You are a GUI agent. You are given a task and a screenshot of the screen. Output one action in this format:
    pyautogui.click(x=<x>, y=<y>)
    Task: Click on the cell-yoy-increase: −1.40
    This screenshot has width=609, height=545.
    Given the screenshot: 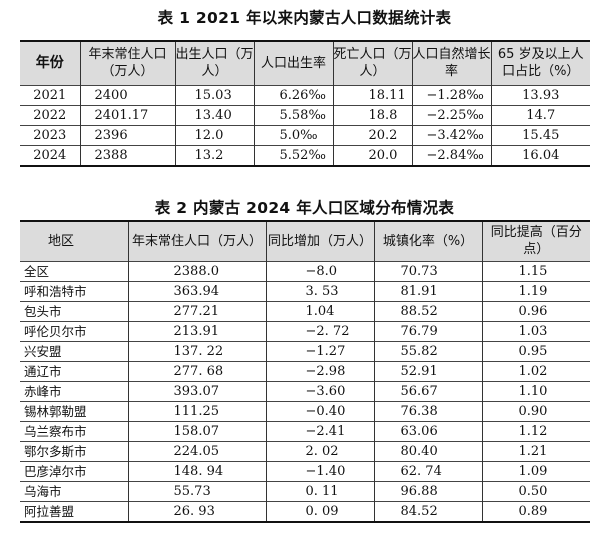 What is the action you would take?
    pyautogui.click(x=319, y=470)
    